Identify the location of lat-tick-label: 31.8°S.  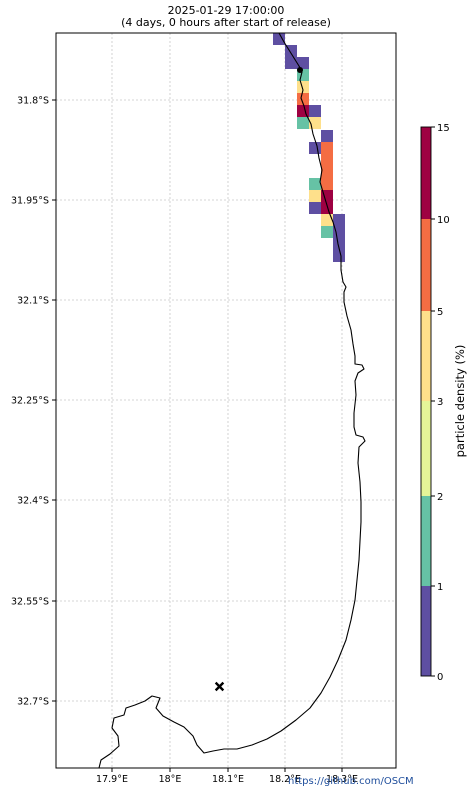
(33, 101).